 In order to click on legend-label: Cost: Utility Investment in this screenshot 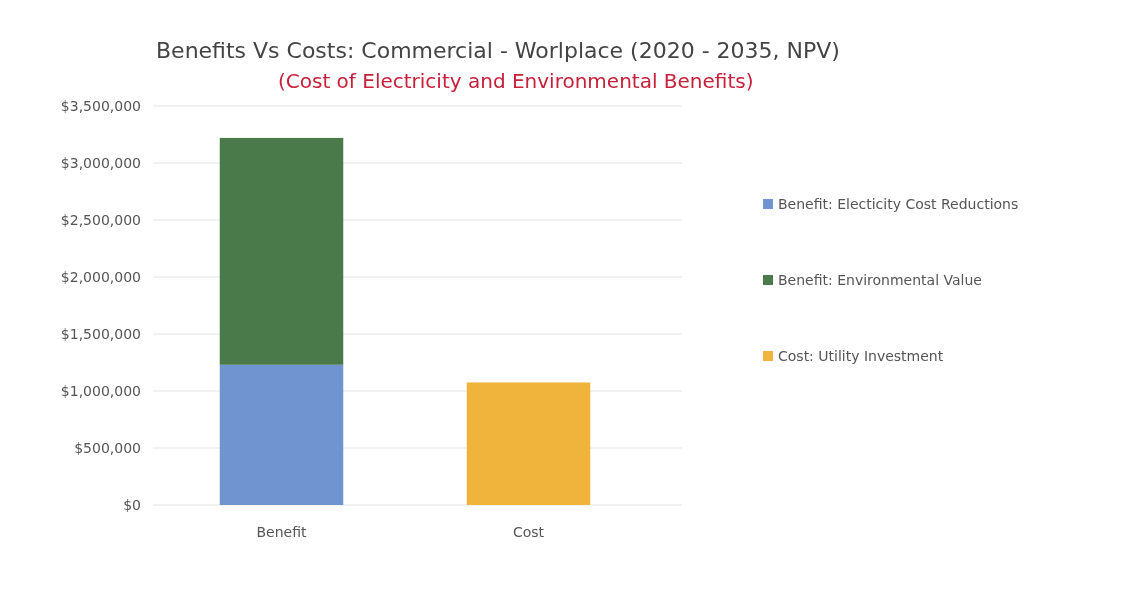, I will do `click(861, 356)`.